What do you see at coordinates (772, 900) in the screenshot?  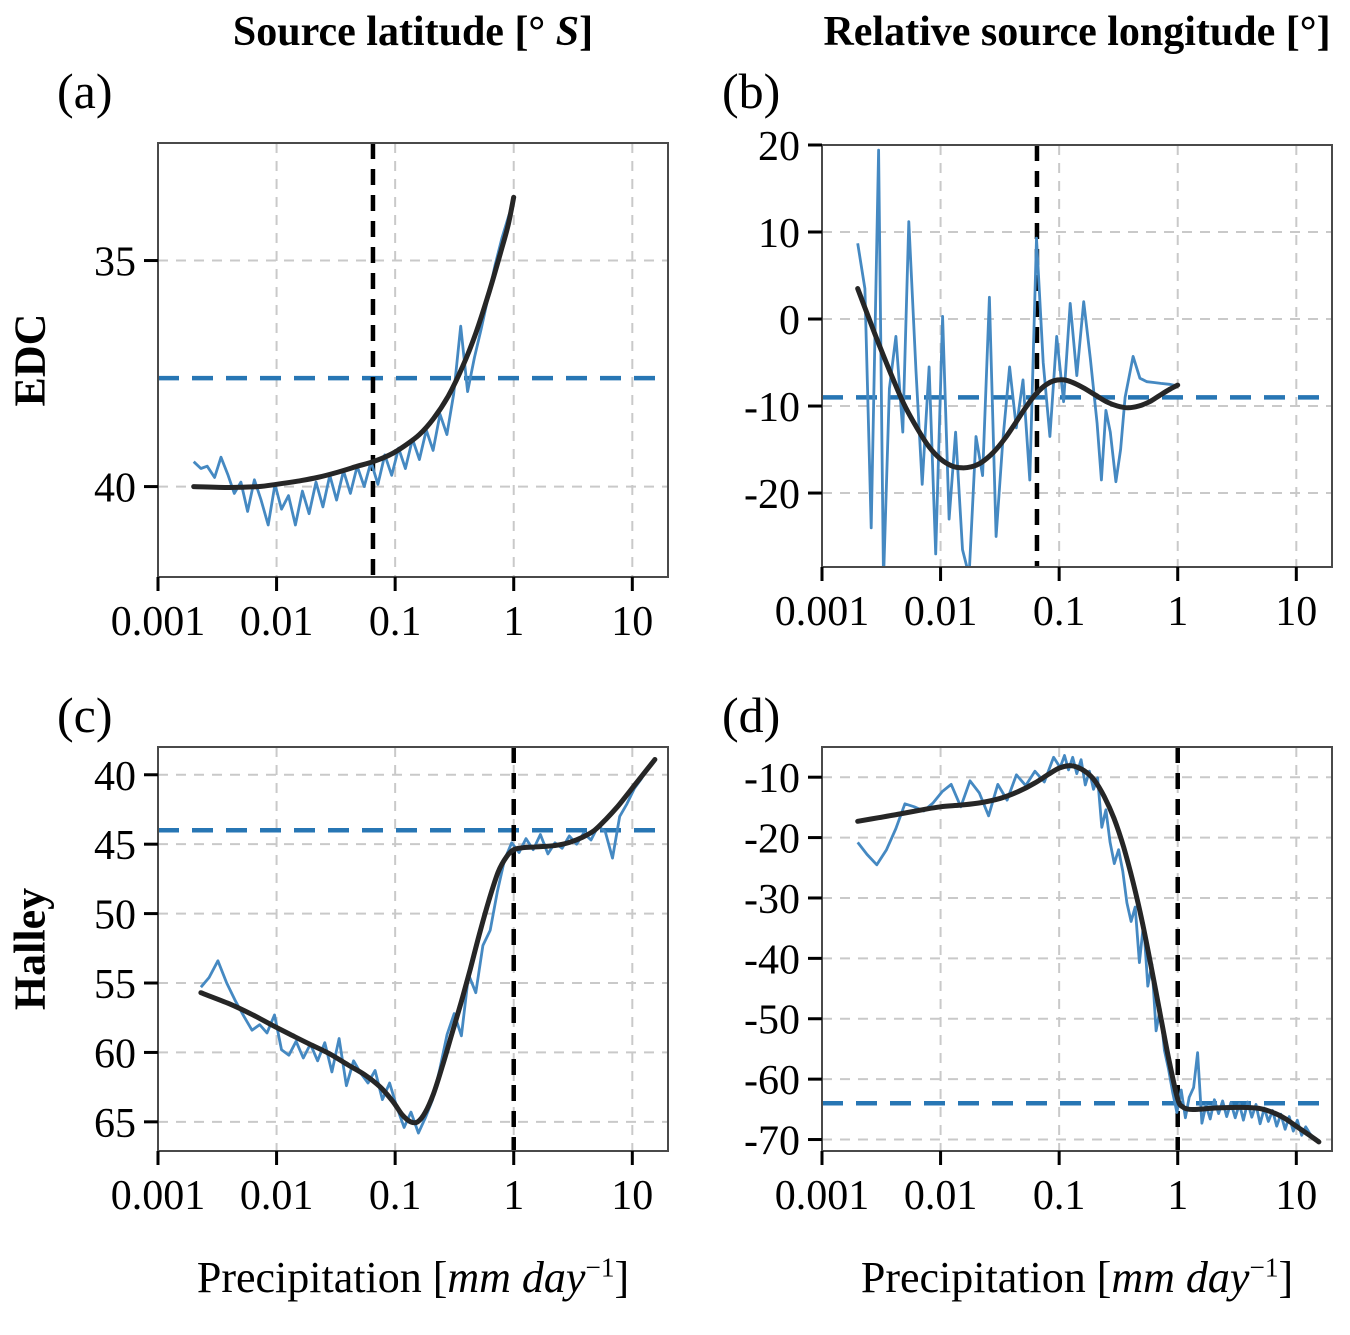 I see `y-tick-label: -30` at bounding box center [772, 900].